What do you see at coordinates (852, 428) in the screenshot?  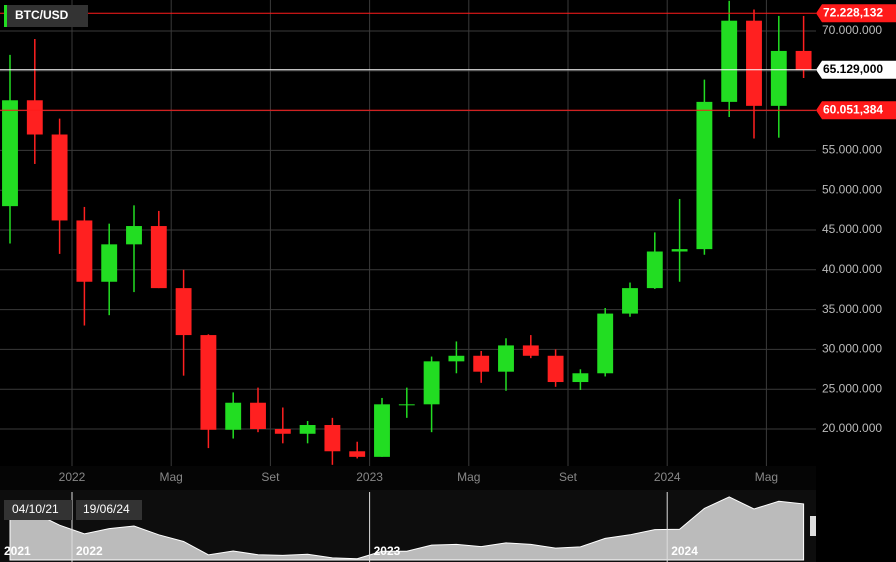 I see `y-tick-label: 20.000.000` at bounding box center [852, 428].